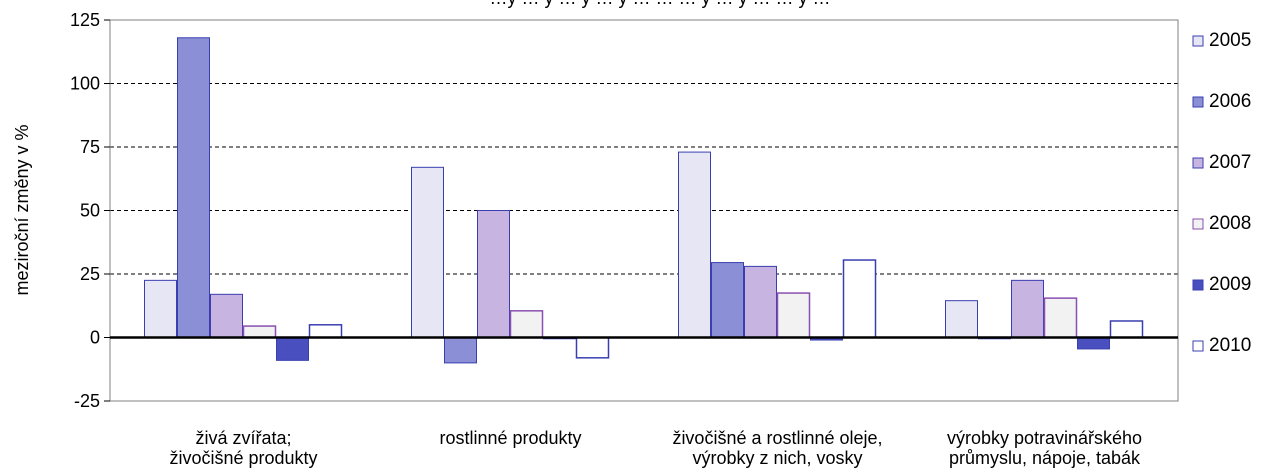 This screenshot has width=1271, height=470. What do you see at coordinates (1230, 284) in the screenshot?
I see `legend-label-2009: 2009` at bounding box center [1230, 284].